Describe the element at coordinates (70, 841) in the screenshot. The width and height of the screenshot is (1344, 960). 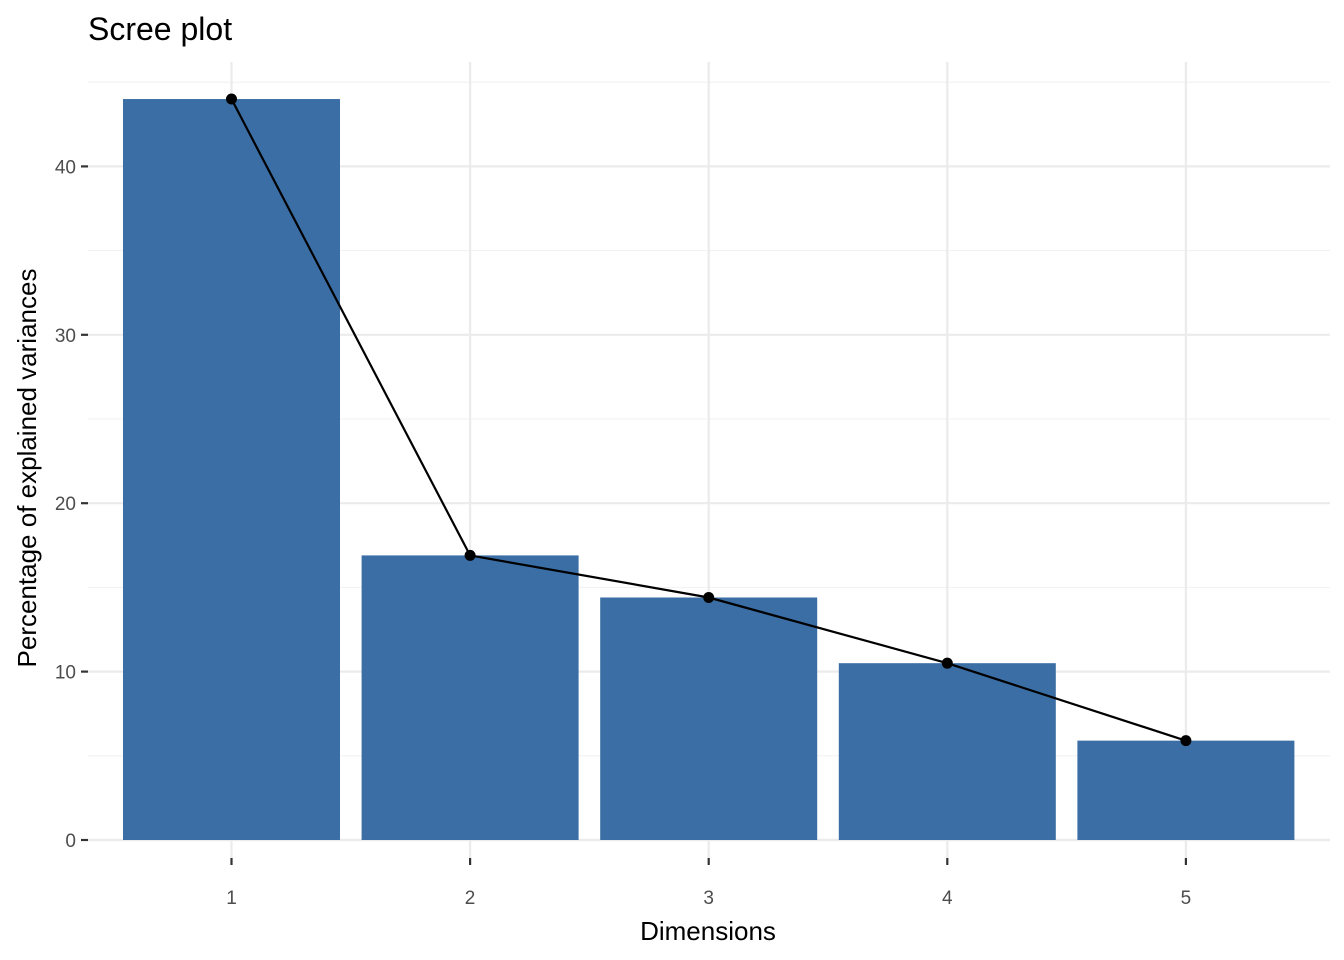
I see `y-tick-label: 0` at that location.